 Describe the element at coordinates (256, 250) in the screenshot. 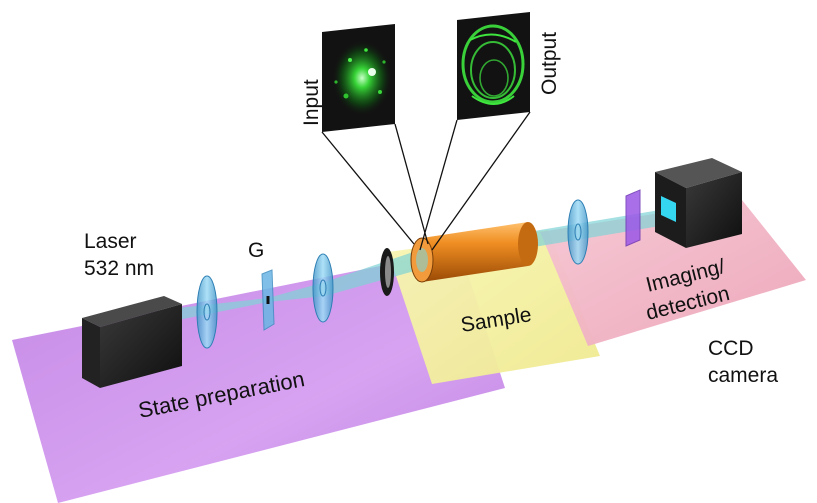

I see `grating-label: G` at that location.